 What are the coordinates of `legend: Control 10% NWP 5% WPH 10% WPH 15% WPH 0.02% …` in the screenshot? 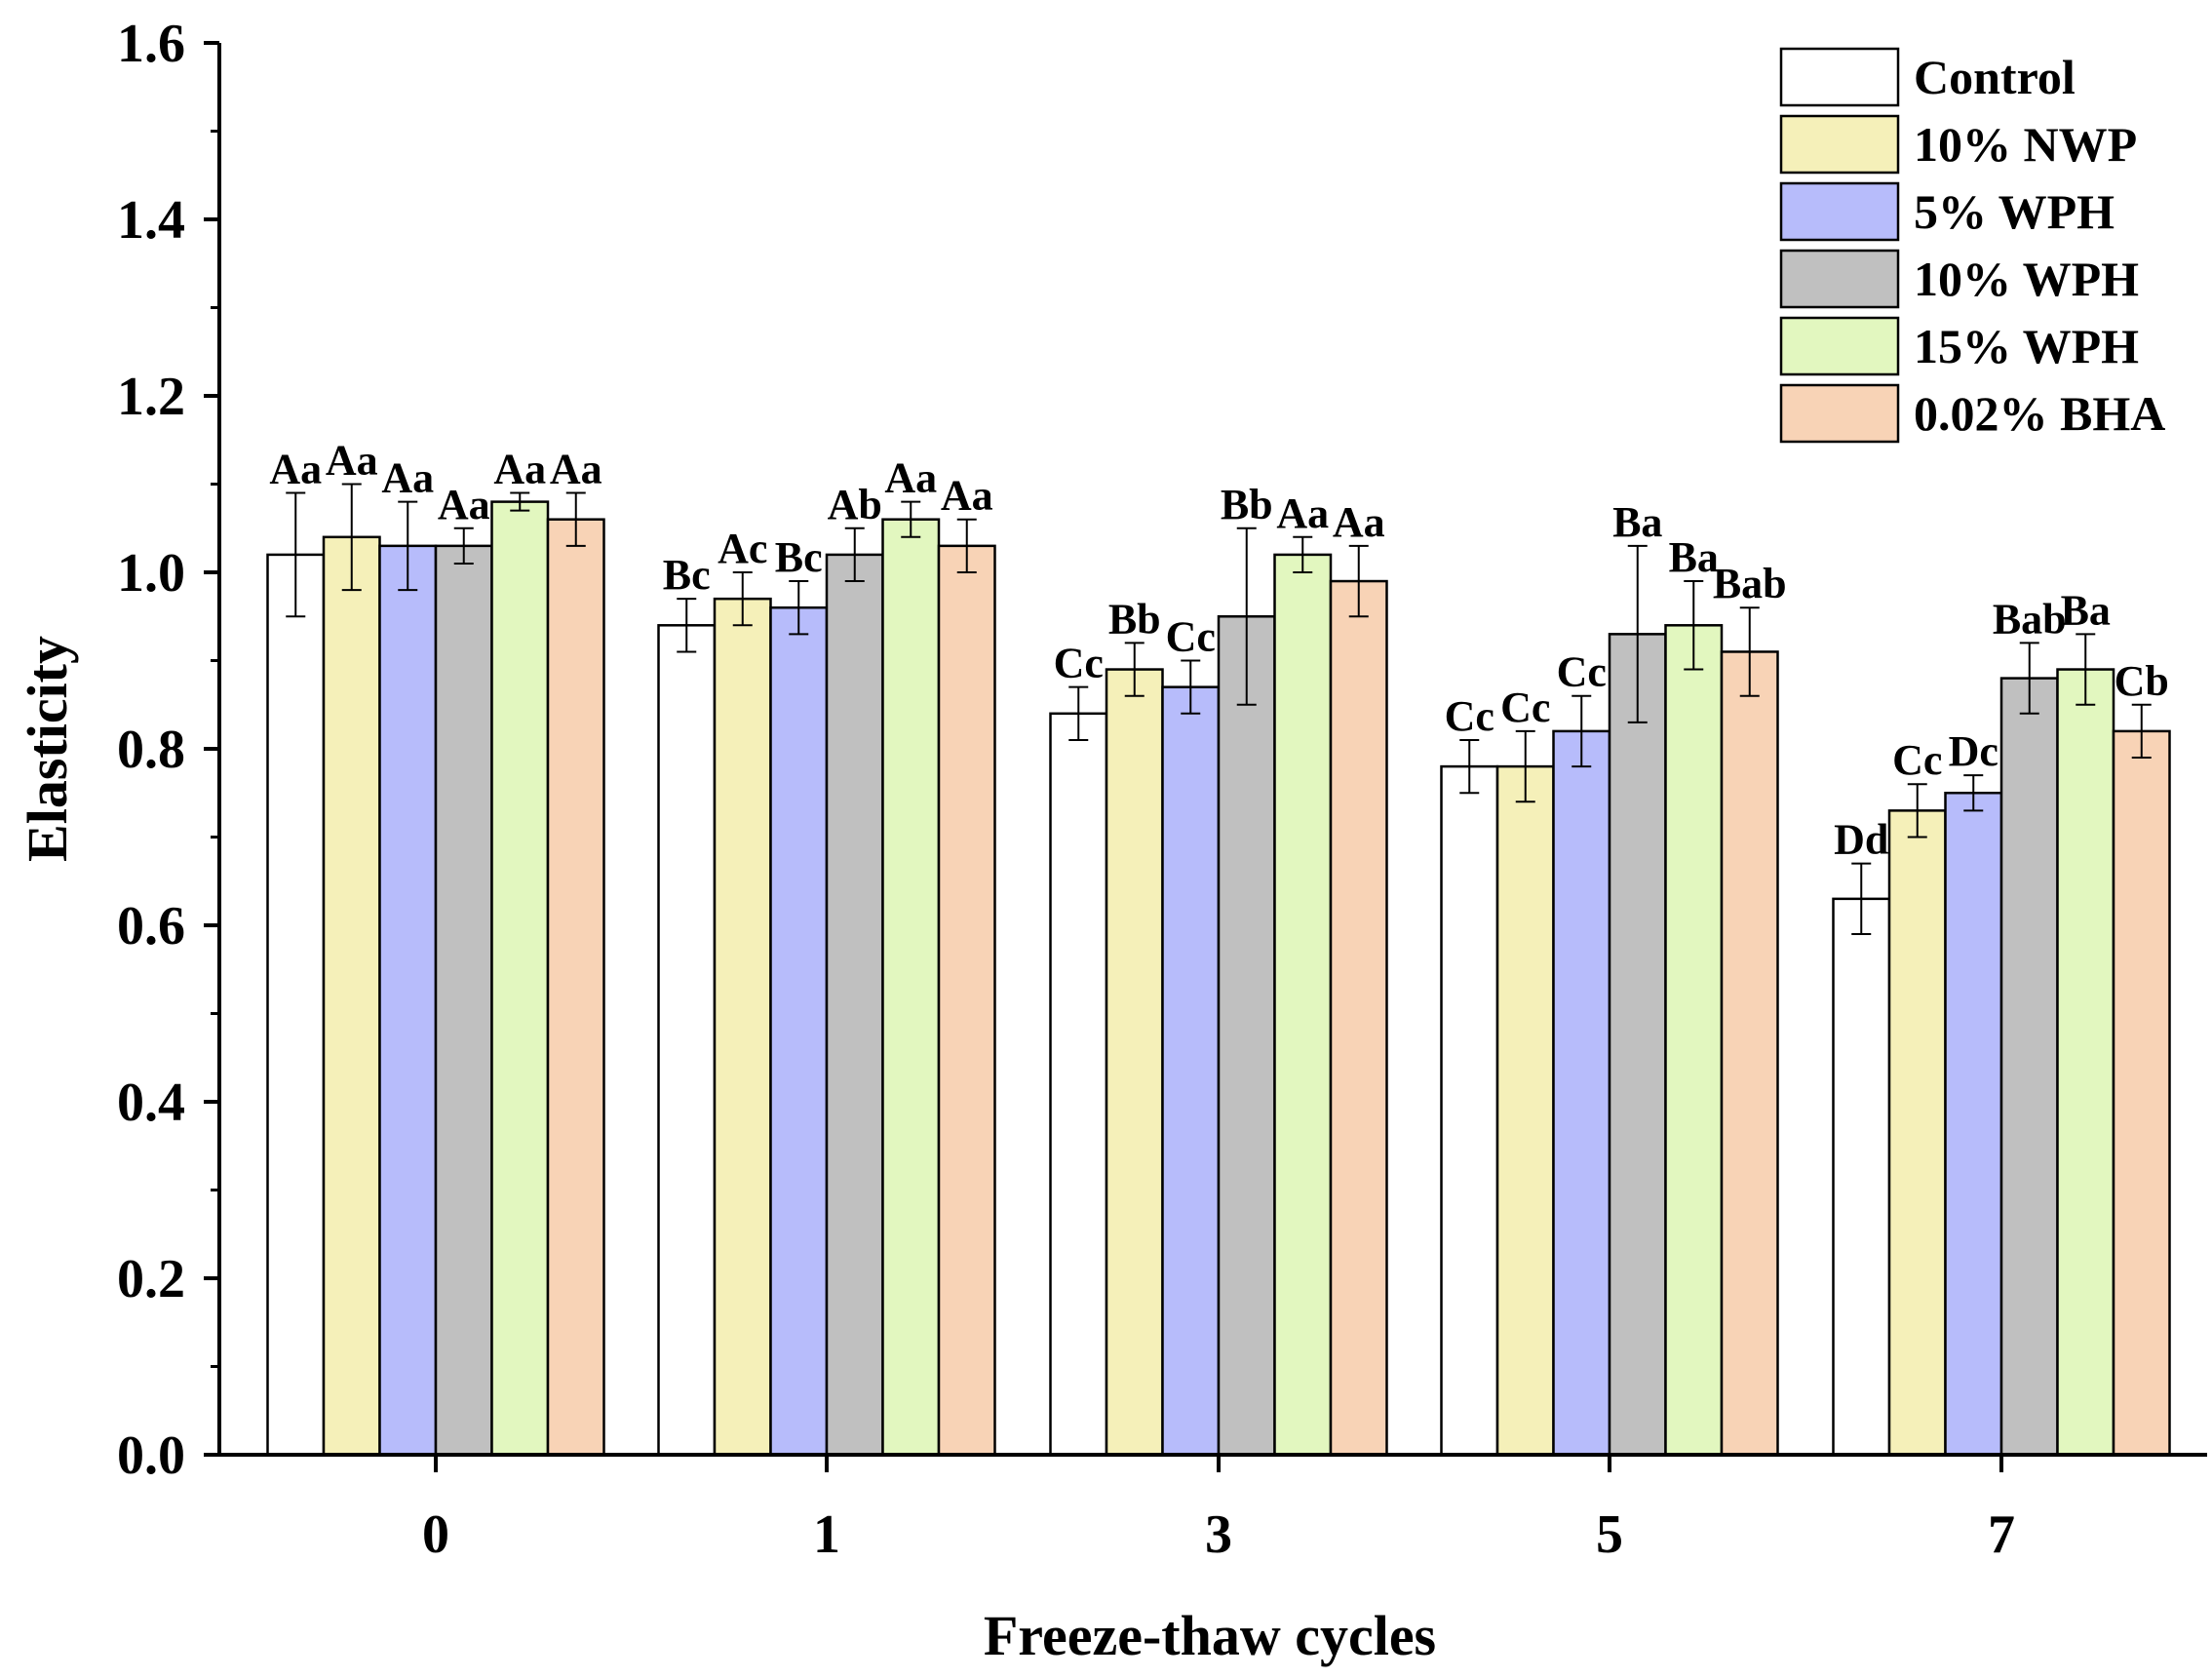 It's located at (1972, 245).